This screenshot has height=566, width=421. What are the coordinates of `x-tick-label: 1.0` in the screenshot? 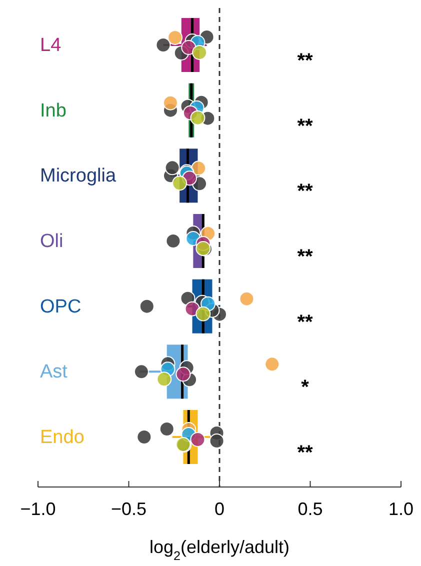 It's located at (401, 509).